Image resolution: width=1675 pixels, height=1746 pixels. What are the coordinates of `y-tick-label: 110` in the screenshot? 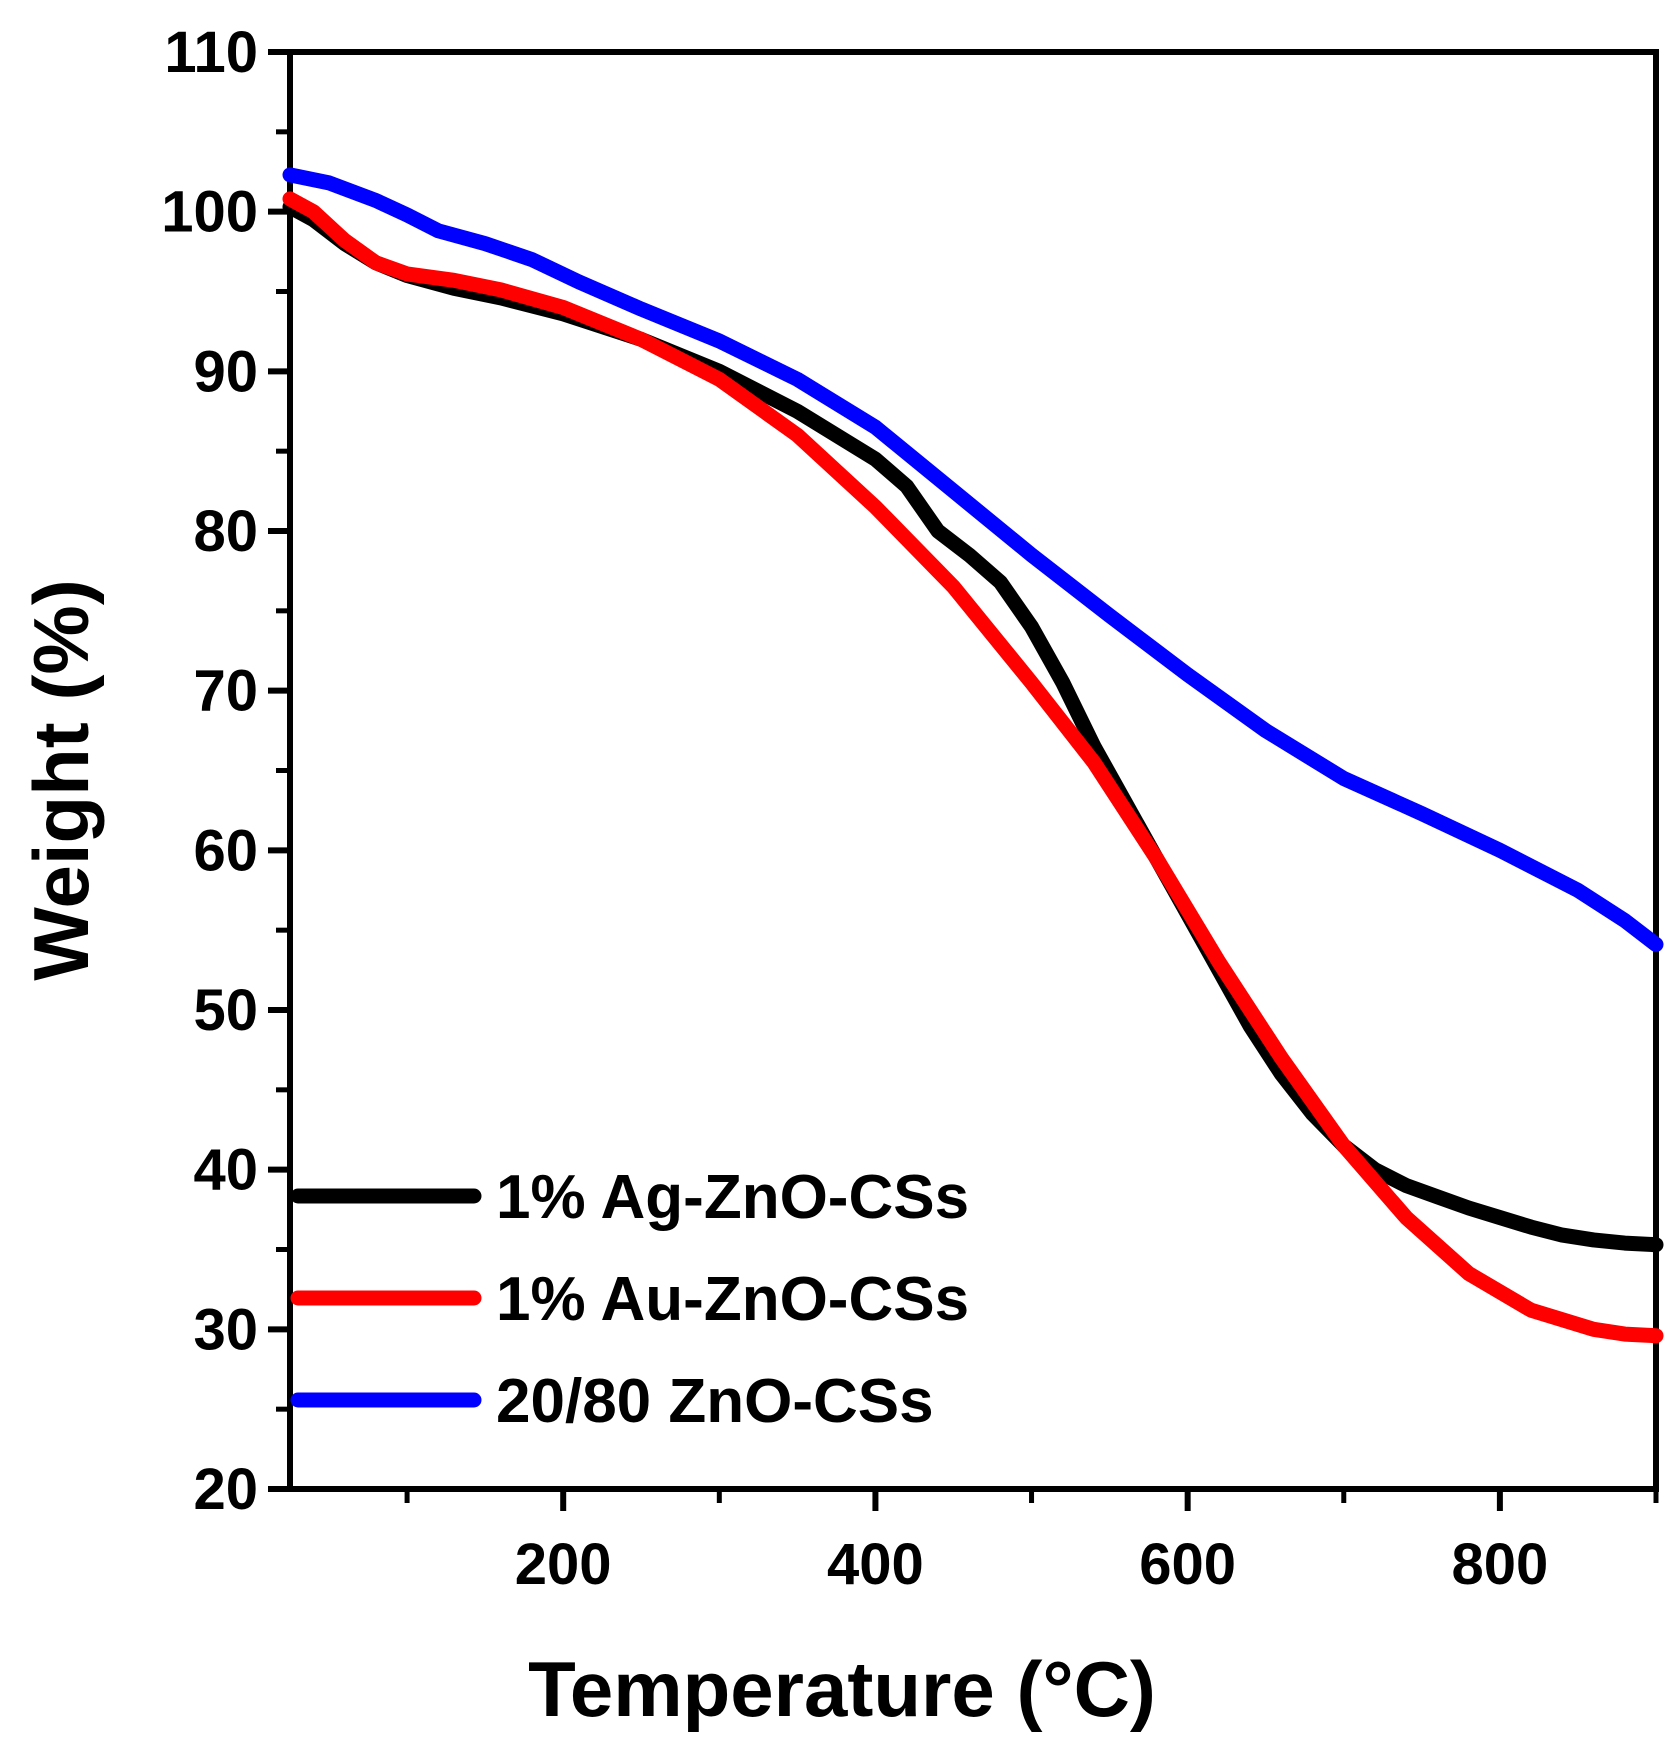 It's located at (211, 52).